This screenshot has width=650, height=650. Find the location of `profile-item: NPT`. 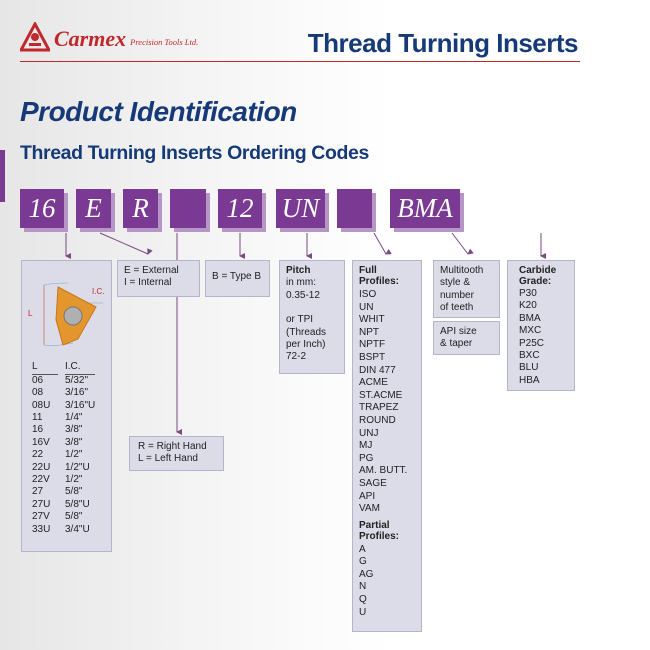

profile-item: NPT is located at coordinates (369, 332).